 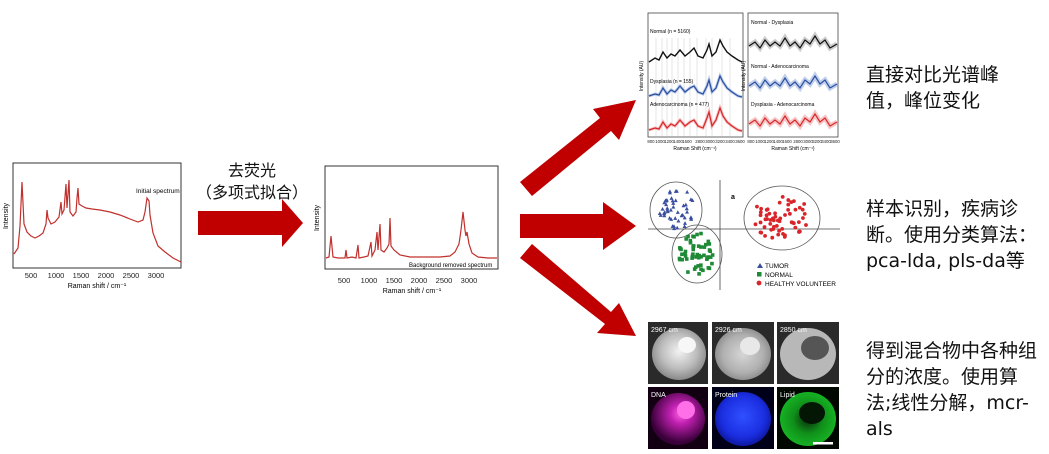 What do you see at coordinates (658, 395) in the screenshot?
I see `tile-label-dna: DNA` at bounding box center [658, 395].